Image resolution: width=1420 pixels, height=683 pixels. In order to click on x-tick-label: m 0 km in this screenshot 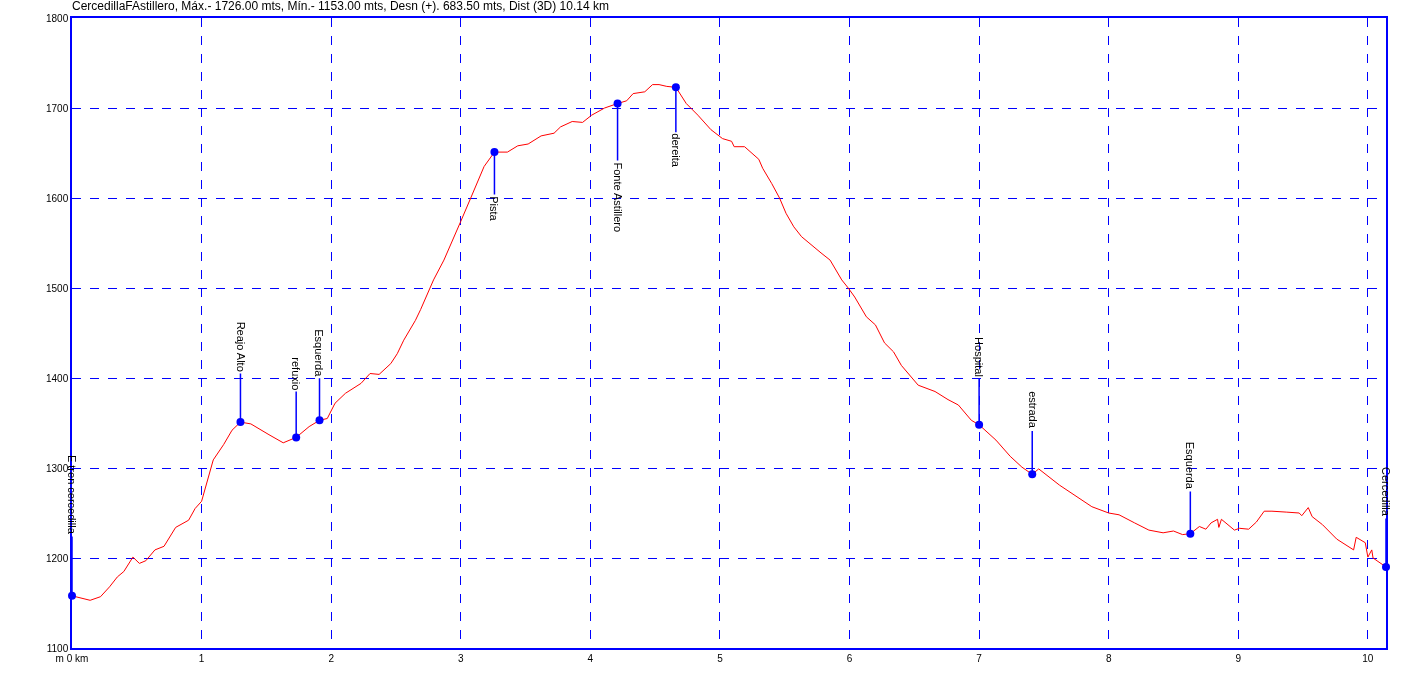, I will do `click(72, 658)`.